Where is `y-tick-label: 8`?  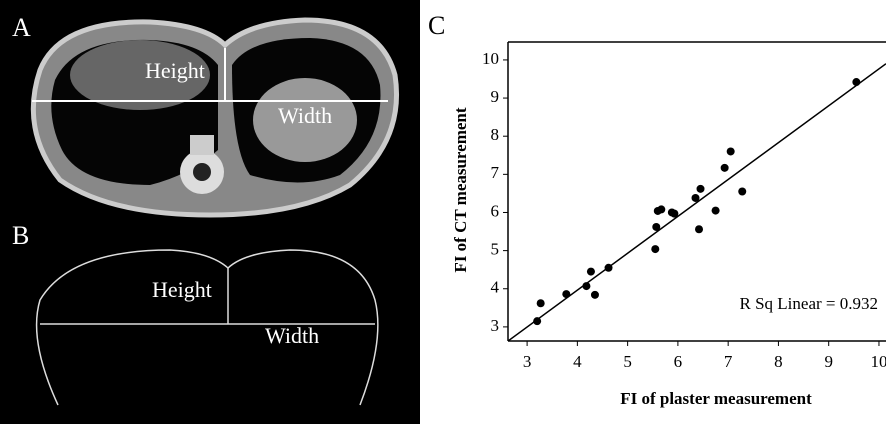
y-tick-label: 8 is located at coordinates (495, 134).